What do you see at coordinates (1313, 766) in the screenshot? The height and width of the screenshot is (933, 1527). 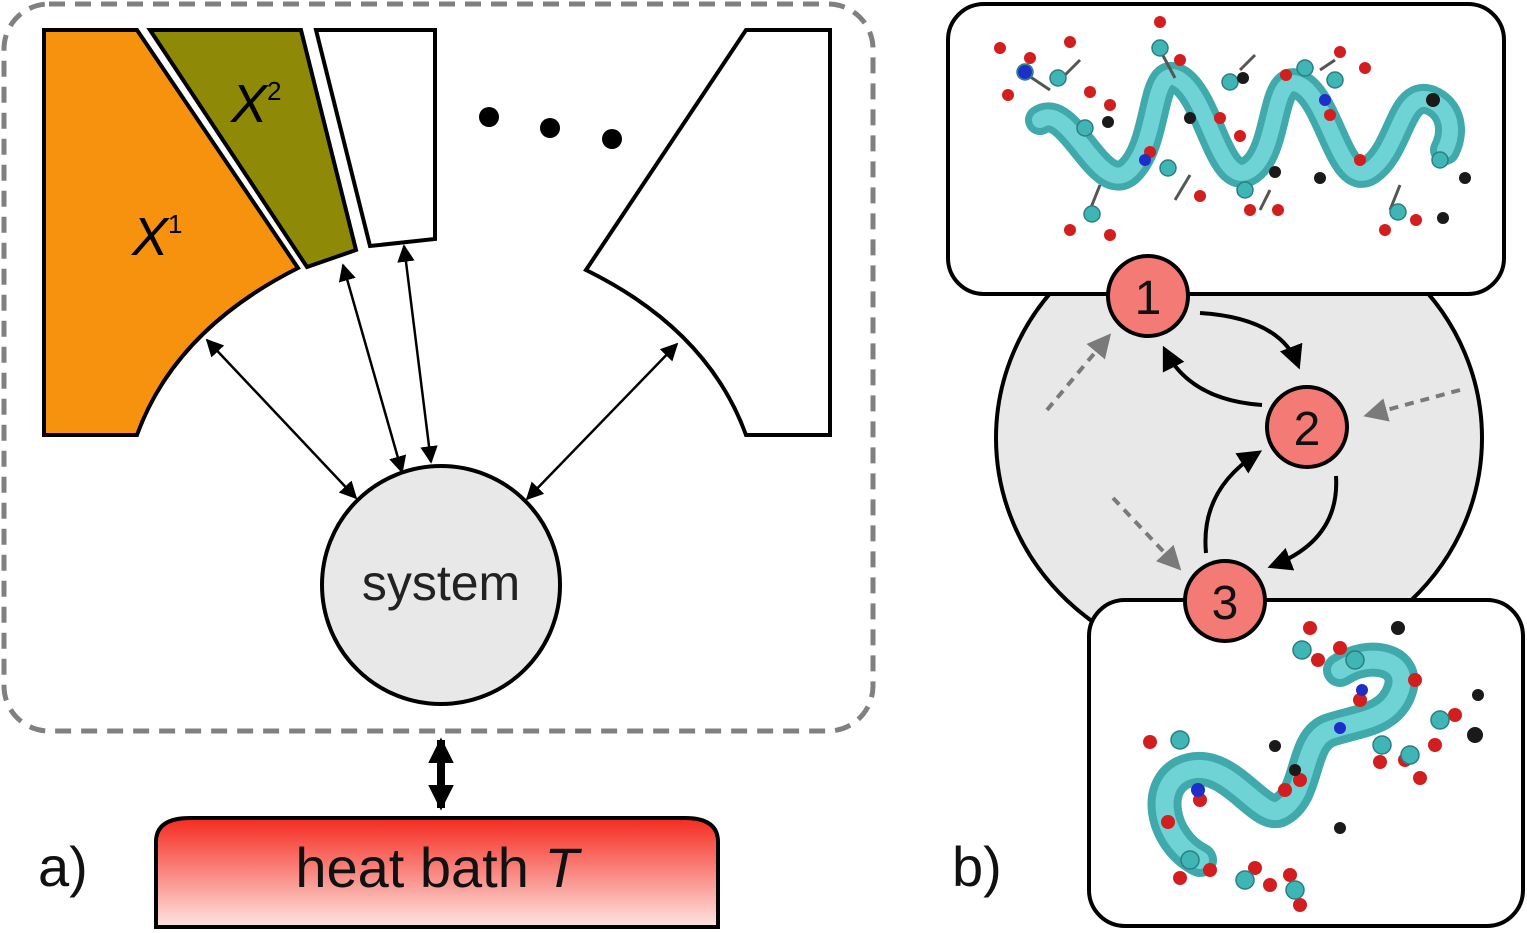 I see `helix-structure-bottom` at bounding box center [1313, 766].